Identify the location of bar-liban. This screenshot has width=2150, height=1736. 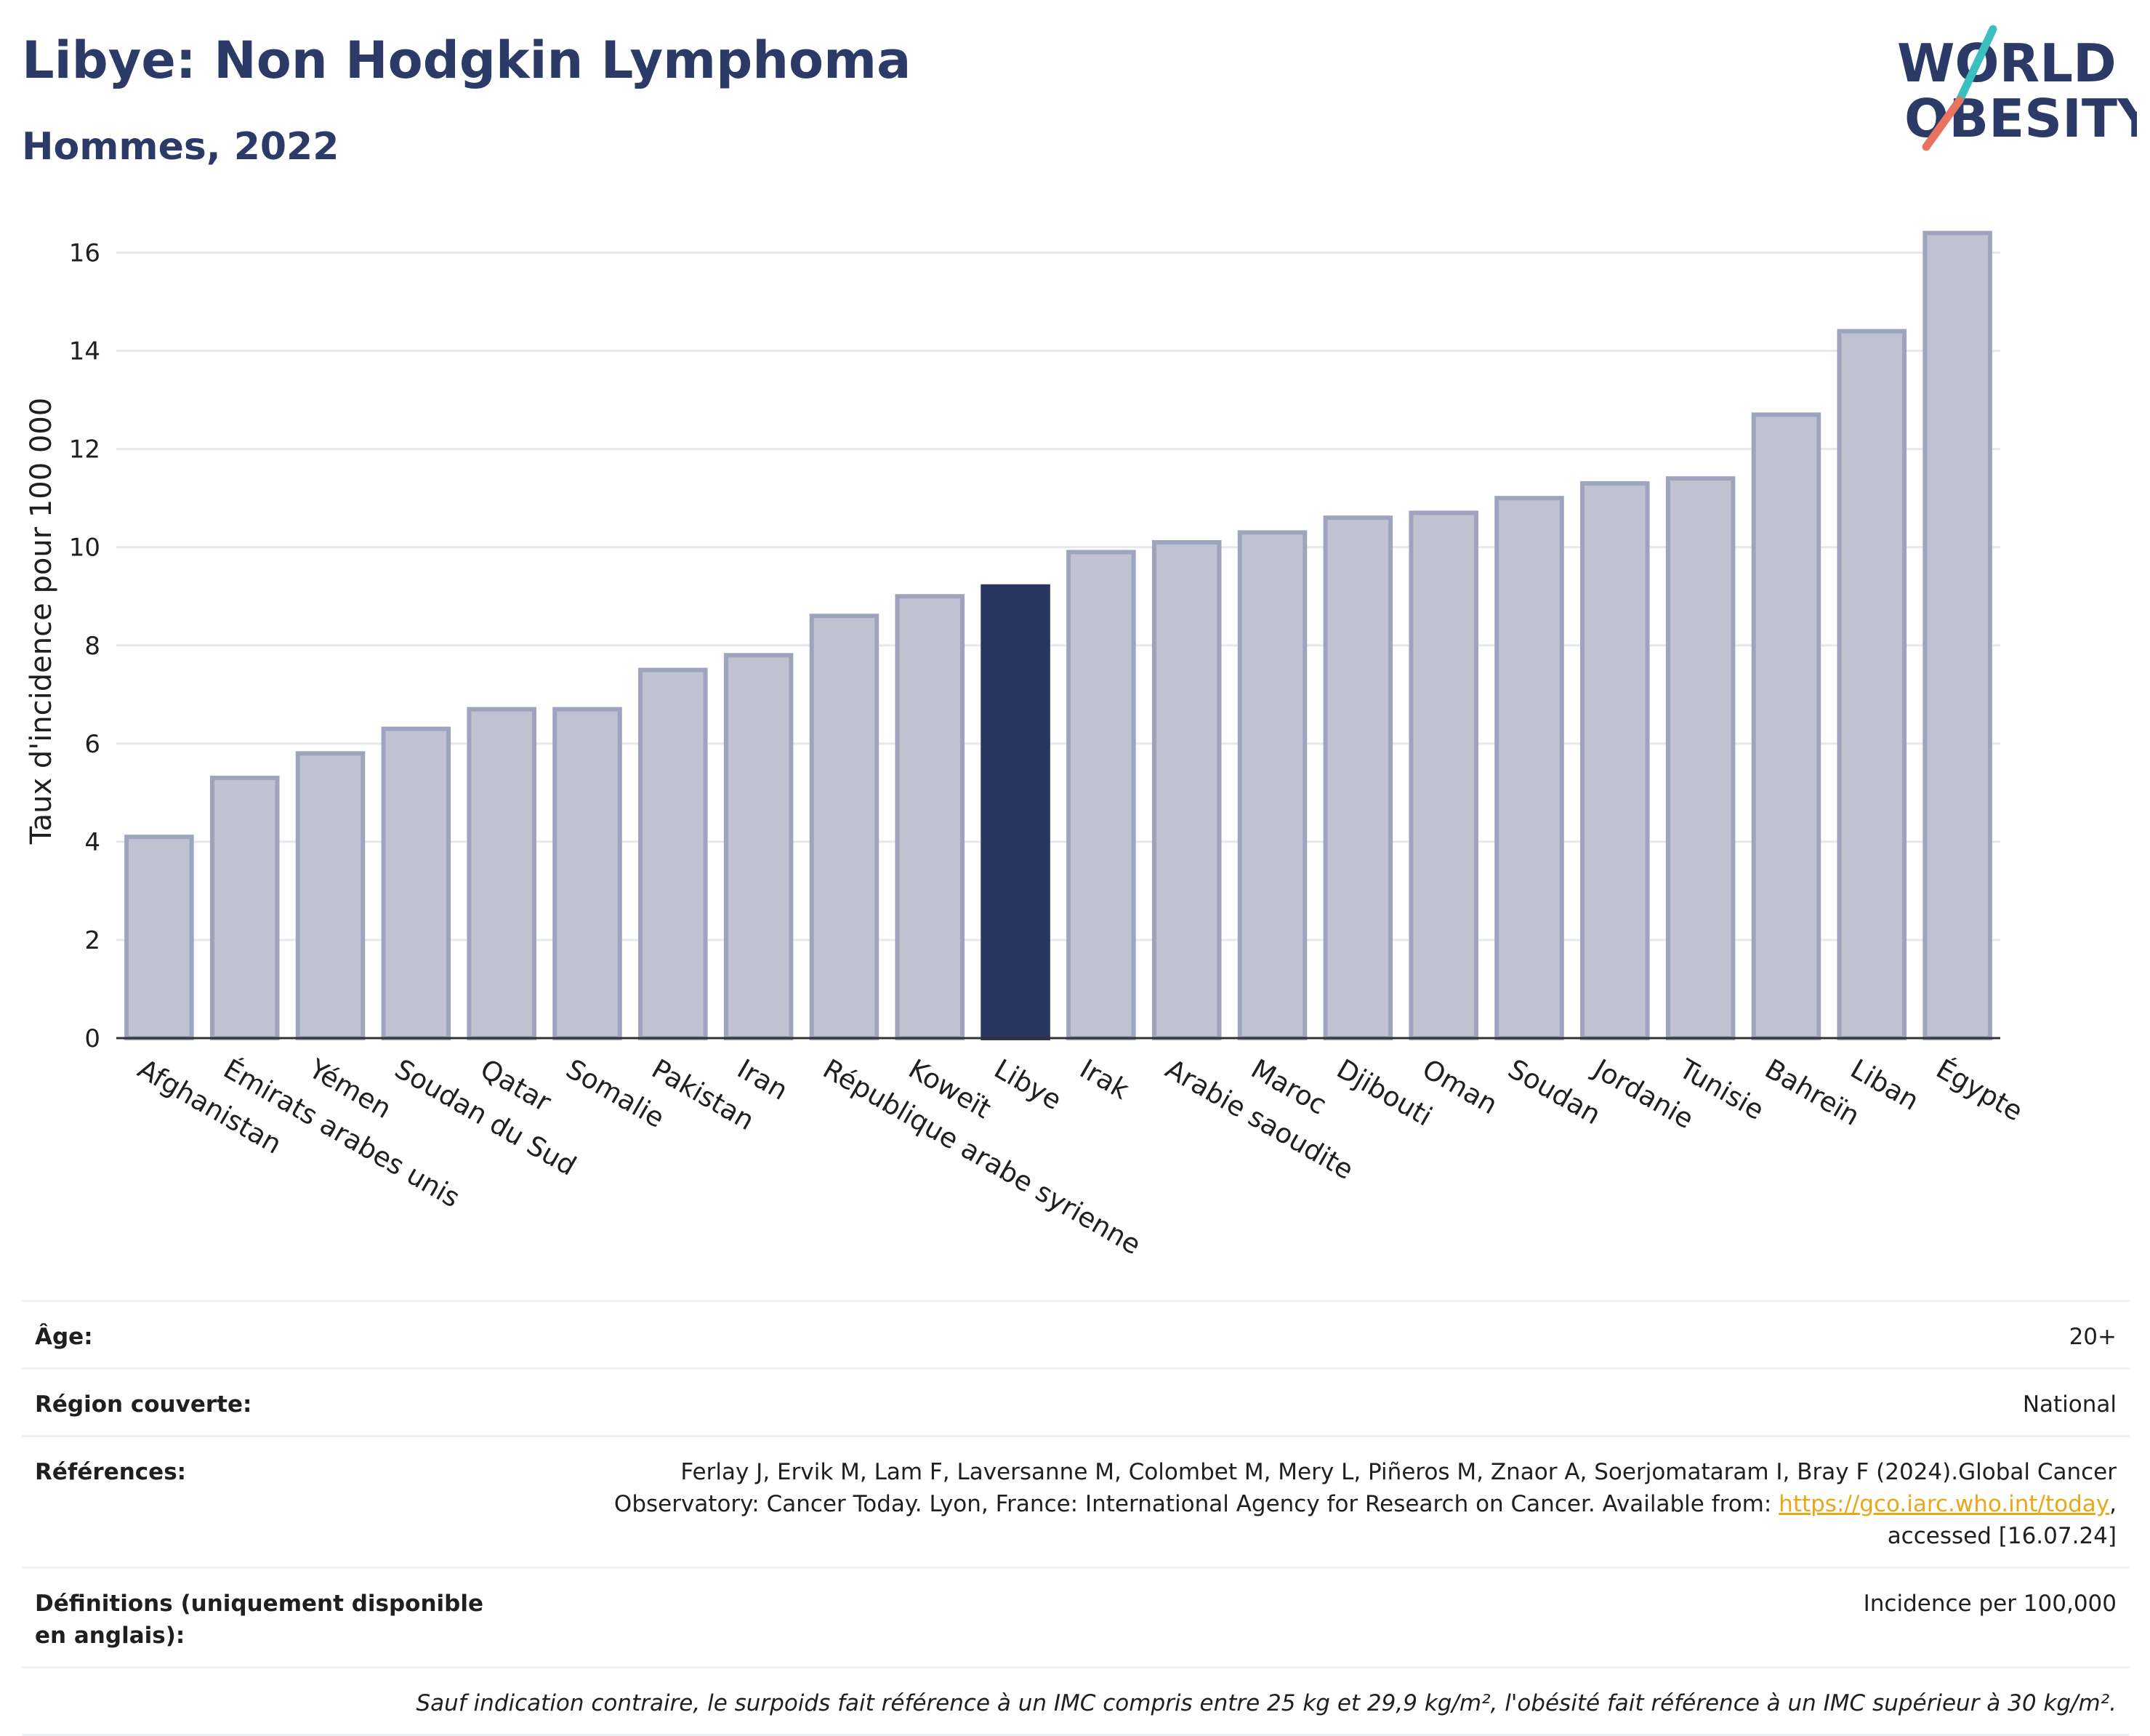
(1872, 684).